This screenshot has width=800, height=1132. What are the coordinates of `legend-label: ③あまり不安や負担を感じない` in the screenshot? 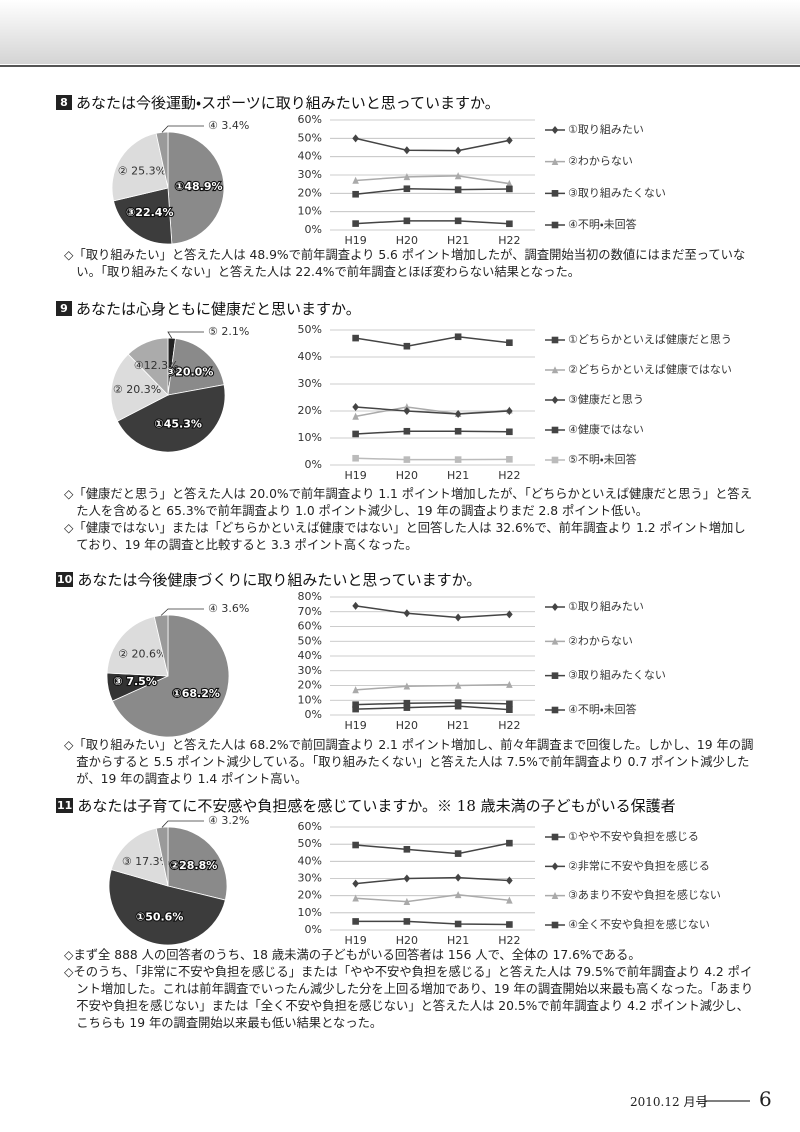 It's located at (644, 895).